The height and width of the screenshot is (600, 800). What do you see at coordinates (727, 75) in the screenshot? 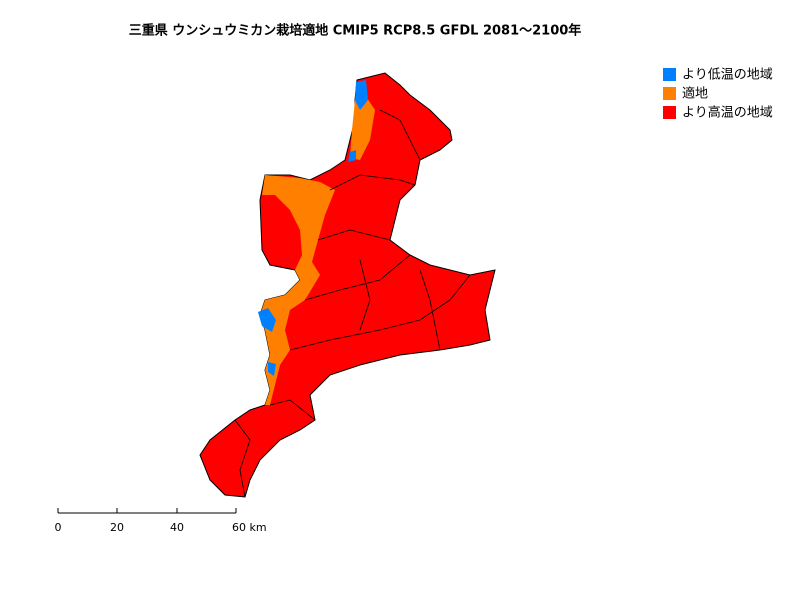
I see `legend-label: より低温の地域` at bounding box center [727, 75].